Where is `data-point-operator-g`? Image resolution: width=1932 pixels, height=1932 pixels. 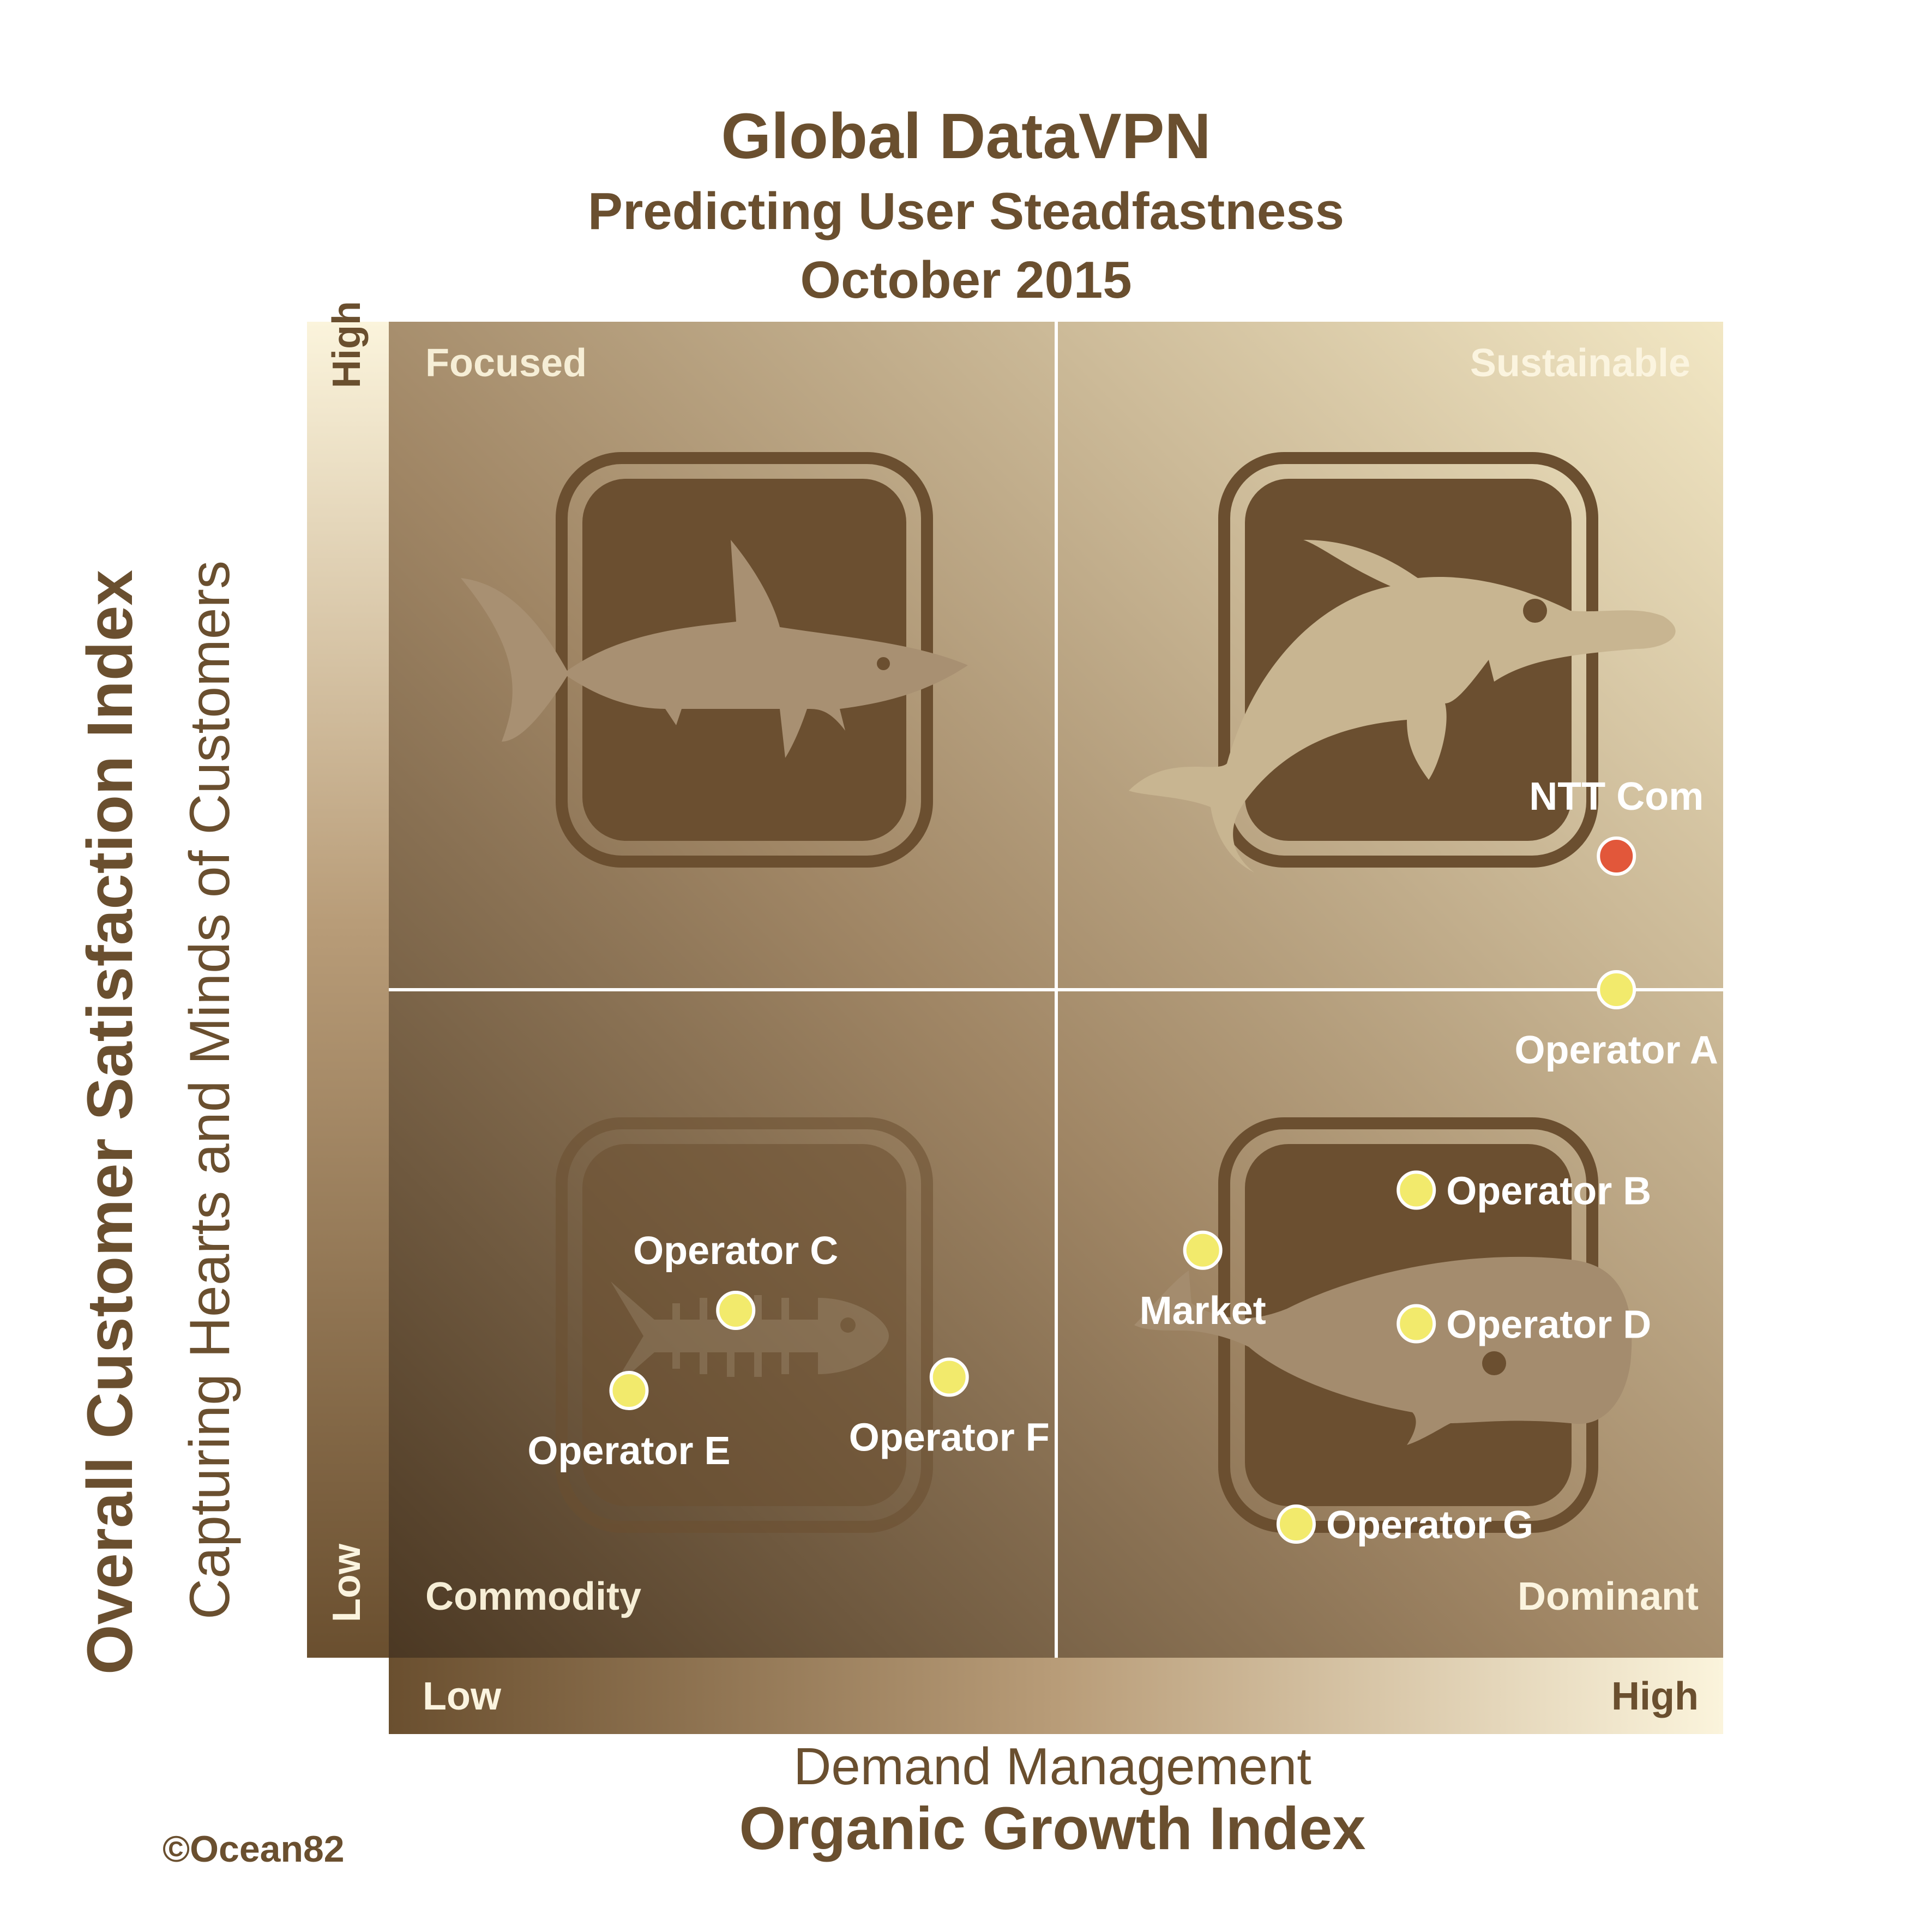 data-point-operator-g is located at coordinates (1296, 1524).